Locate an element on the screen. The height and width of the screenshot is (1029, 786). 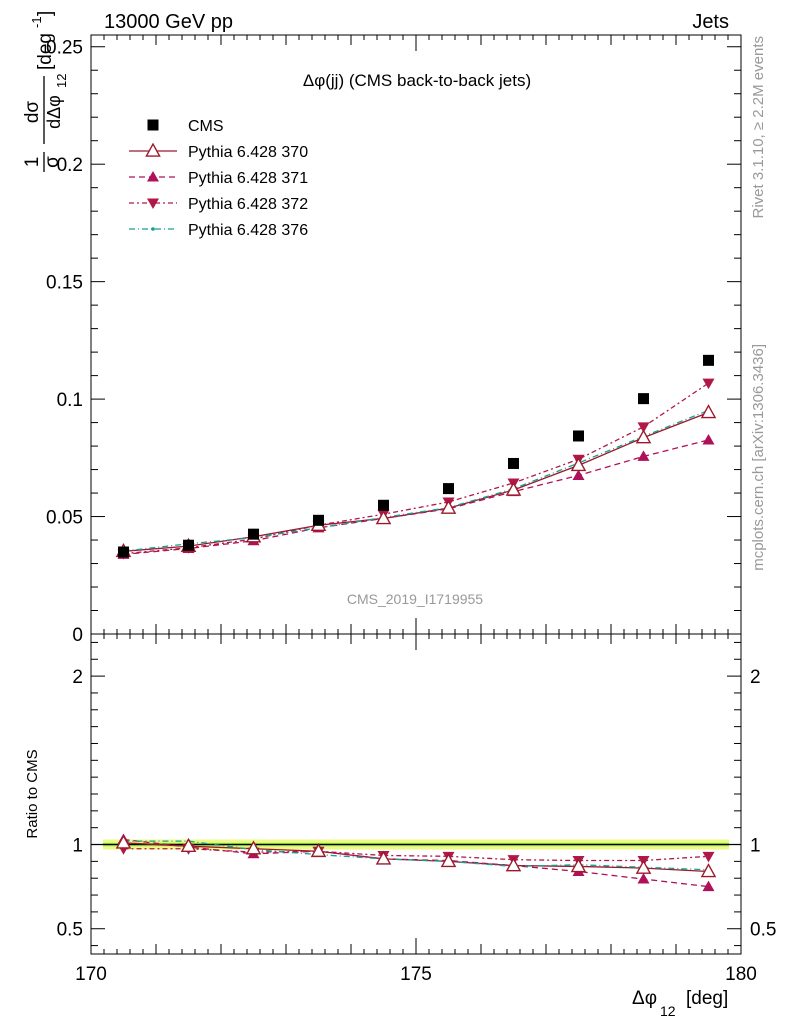
legend-label-cms: CMS is located at coordinates (206, 126).